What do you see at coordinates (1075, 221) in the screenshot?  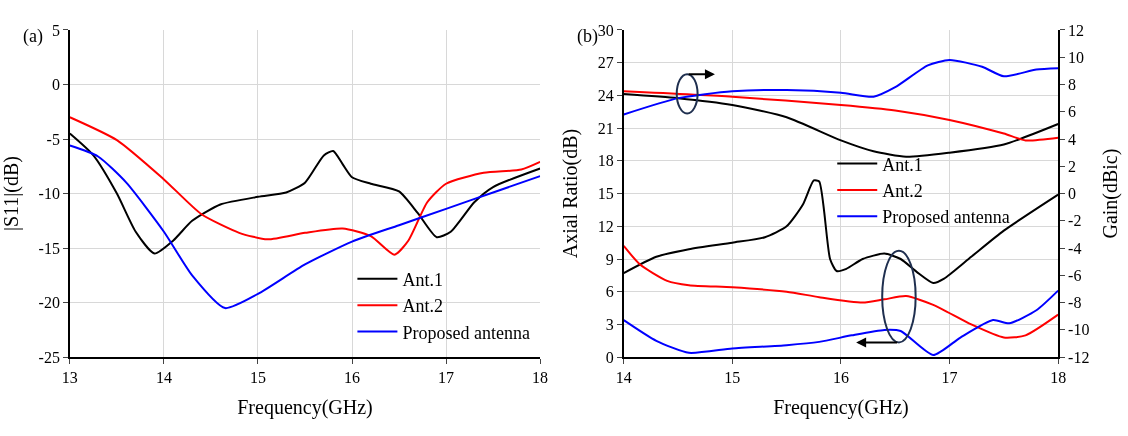 I see `y2-tick-label: -2` at bounding box center [1075, 221].